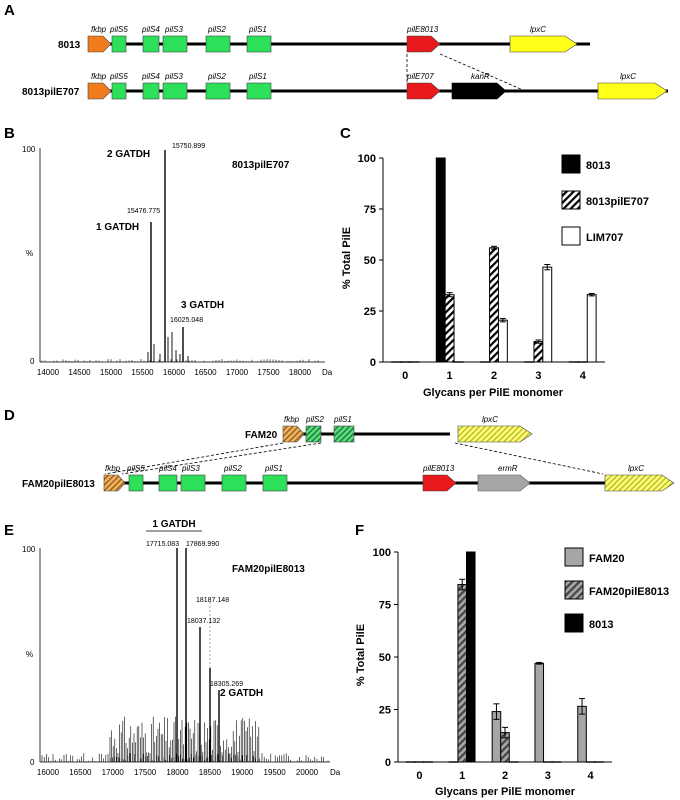 Image resolution: width=680 pixels, height=800 pixels. I want to click on panel-label-a: A, so click(9, 10).